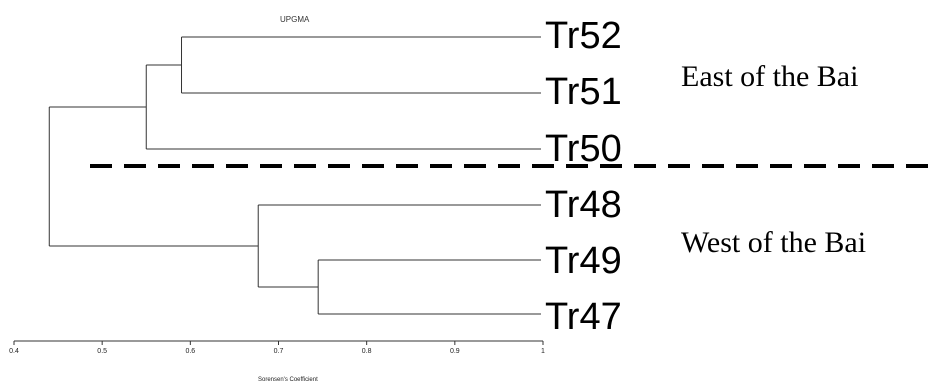  I want to click on x-axis-tick-label: 0.8, so click(367, 351).